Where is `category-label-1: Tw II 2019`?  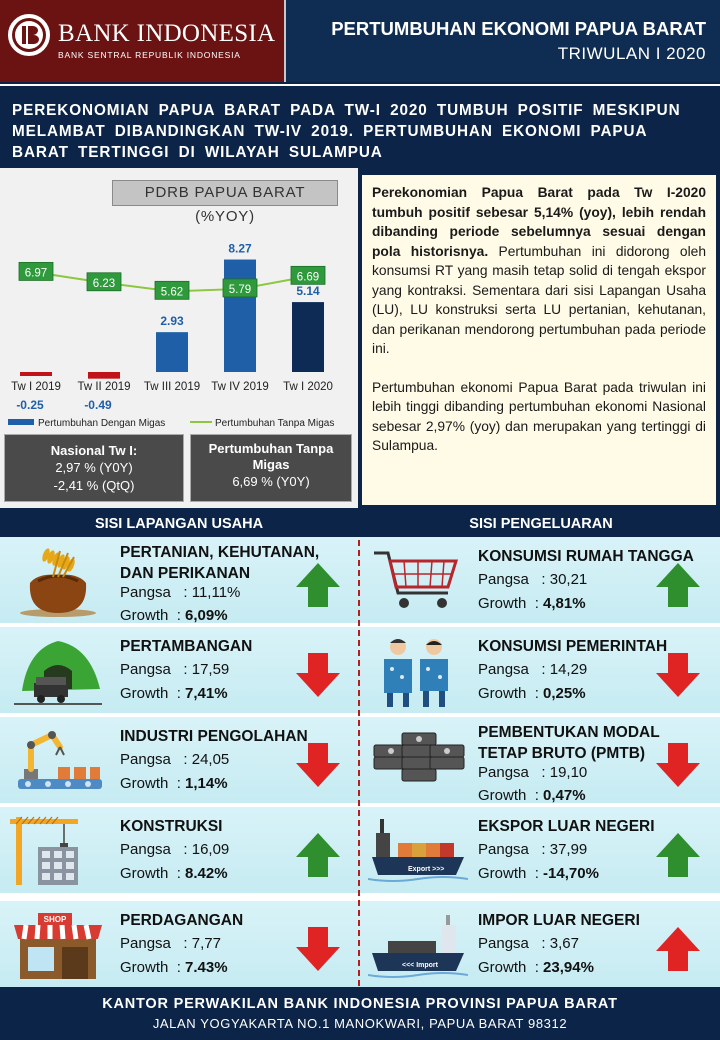
category-label-1: Tw II 2019 is located at coordinates (103, 387).